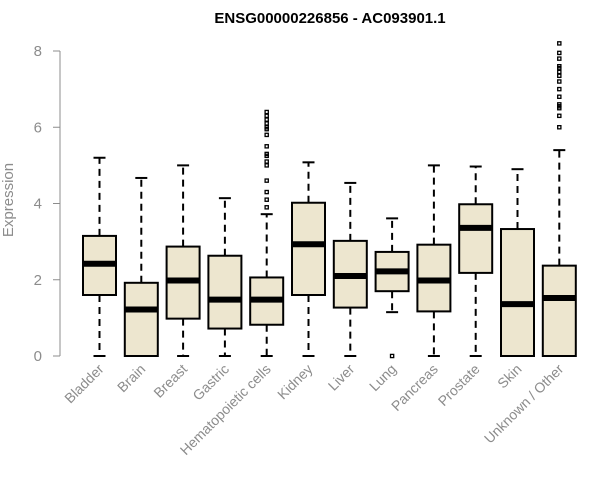  I want to click on y-tick-label: 2, so click(38, 280).